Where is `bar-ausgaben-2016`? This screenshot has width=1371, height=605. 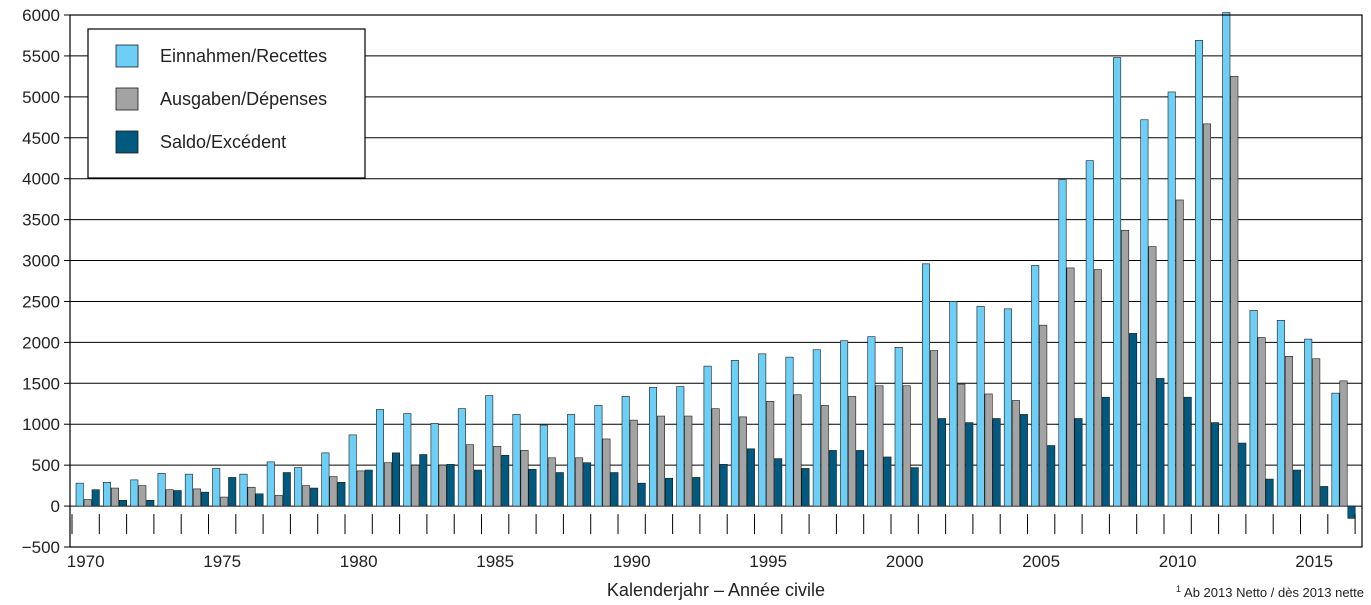 bar-ausgaben-2016 is located at coordinates (1343, 443).